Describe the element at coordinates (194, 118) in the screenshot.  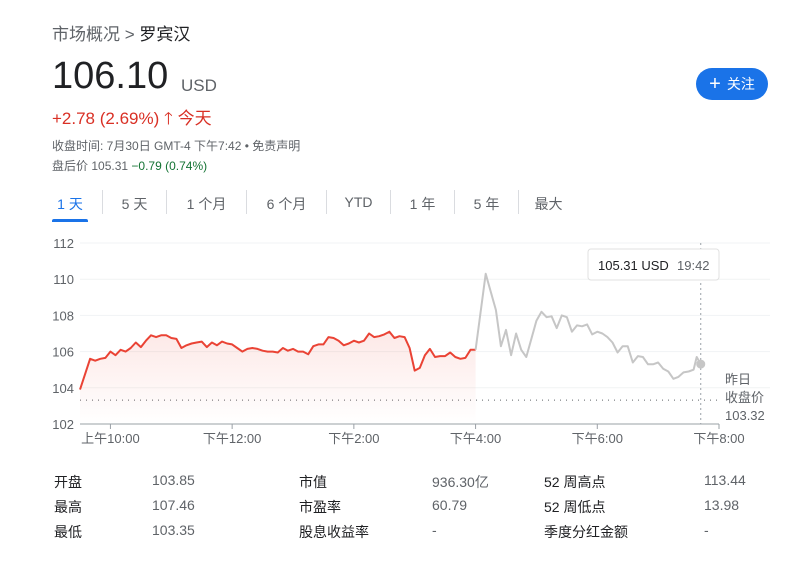
I see `price-change-period: 今天` at that location.